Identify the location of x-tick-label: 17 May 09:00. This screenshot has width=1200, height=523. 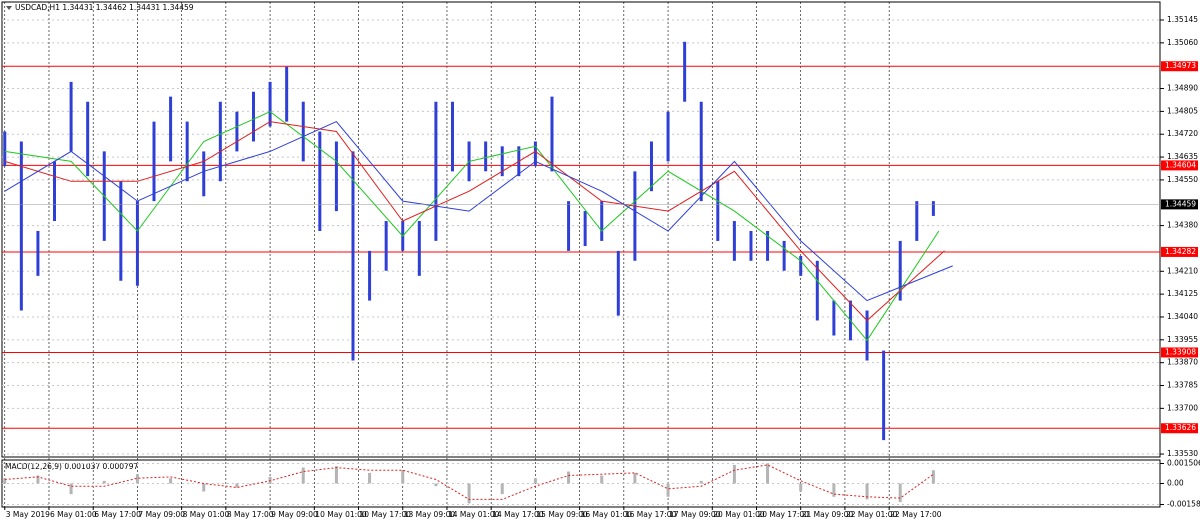
(695, 514).